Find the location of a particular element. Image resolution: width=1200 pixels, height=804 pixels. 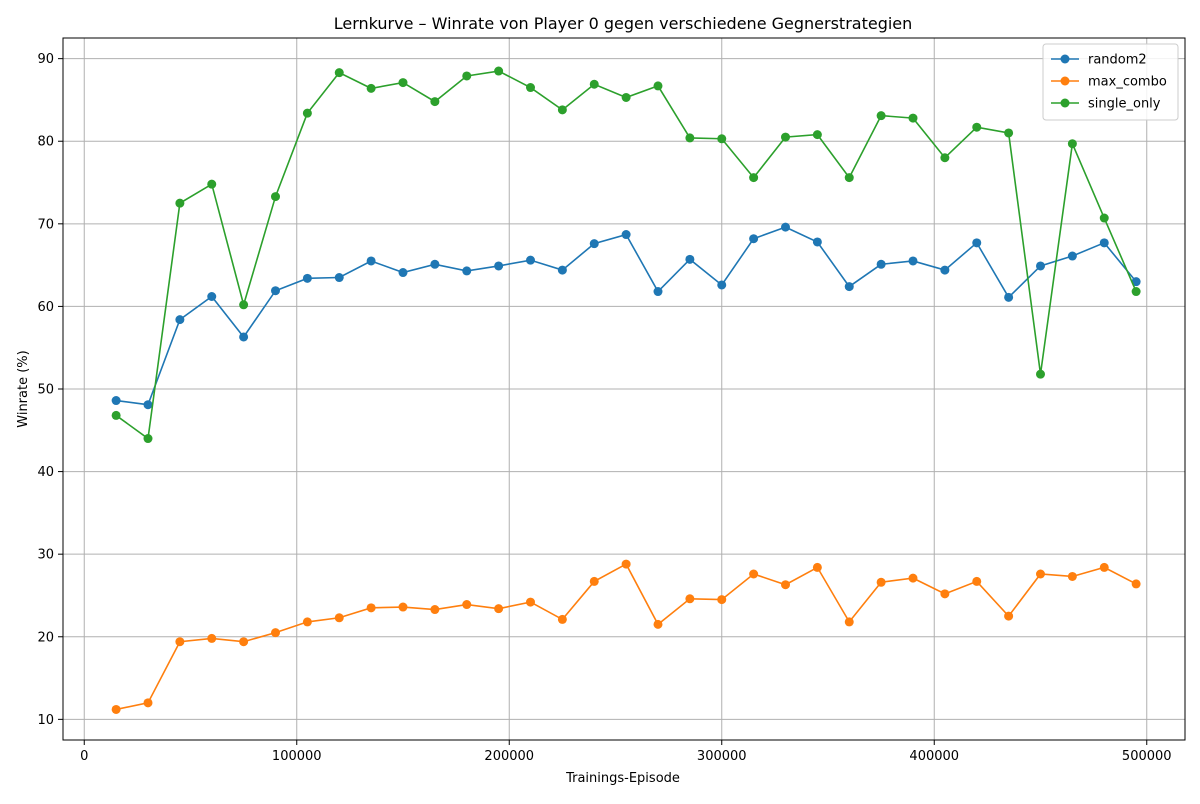

x-tick-label: 300000 is located at coordinates (722, 756).